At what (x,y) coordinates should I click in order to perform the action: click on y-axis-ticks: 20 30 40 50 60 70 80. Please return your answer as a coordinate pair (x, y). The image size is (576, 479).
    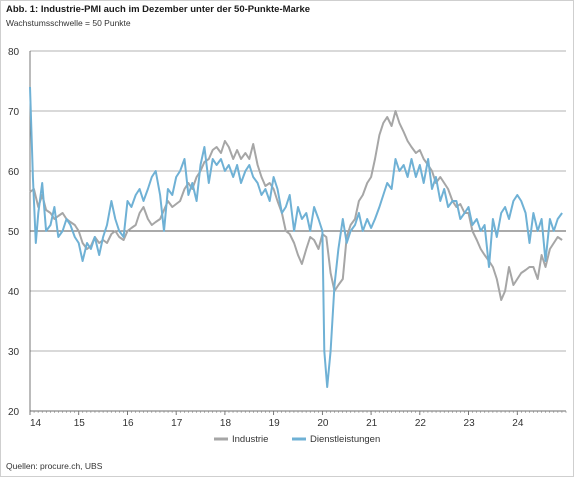
    Looking at the image, I should click on (14, 232).